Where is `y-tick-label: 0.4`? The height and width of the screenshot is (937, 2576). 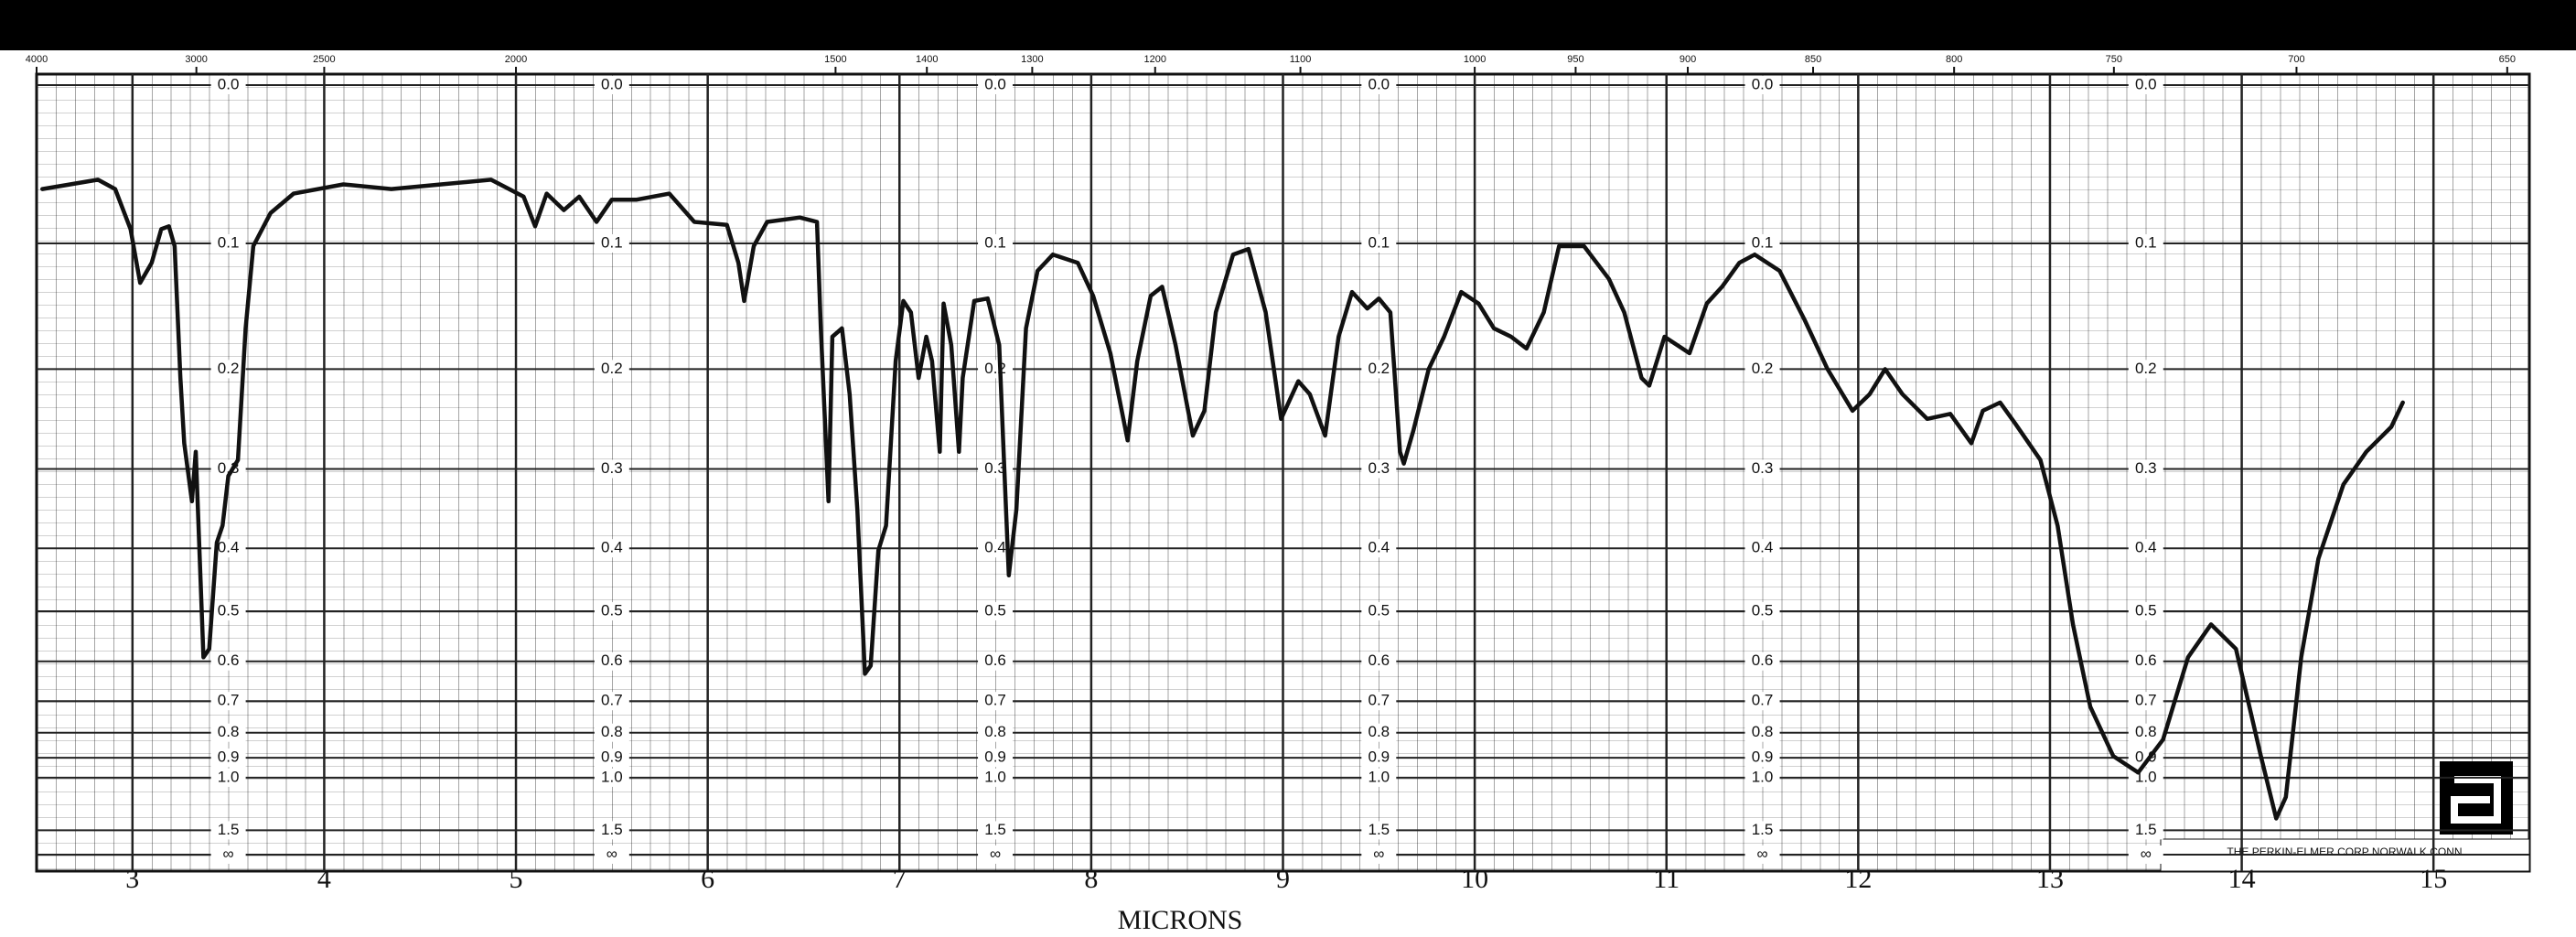 y-tick-label: 0.4 is located at coordinates (229, 547).